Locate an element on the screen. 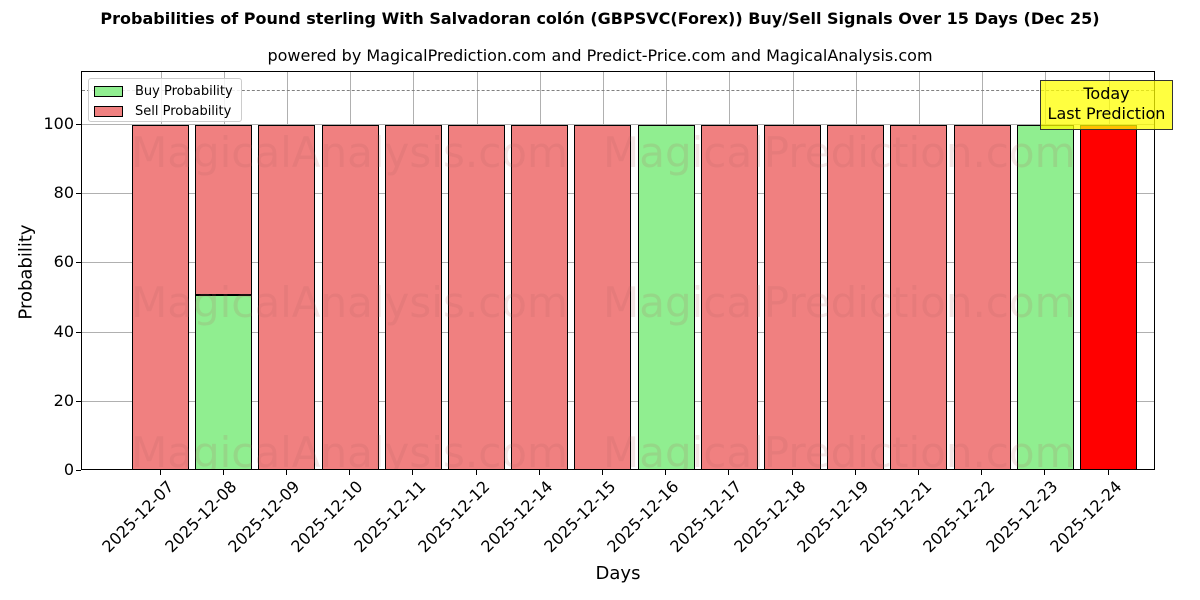  legend-item-buy: Buy Probability is located at coordinates (163, 91).